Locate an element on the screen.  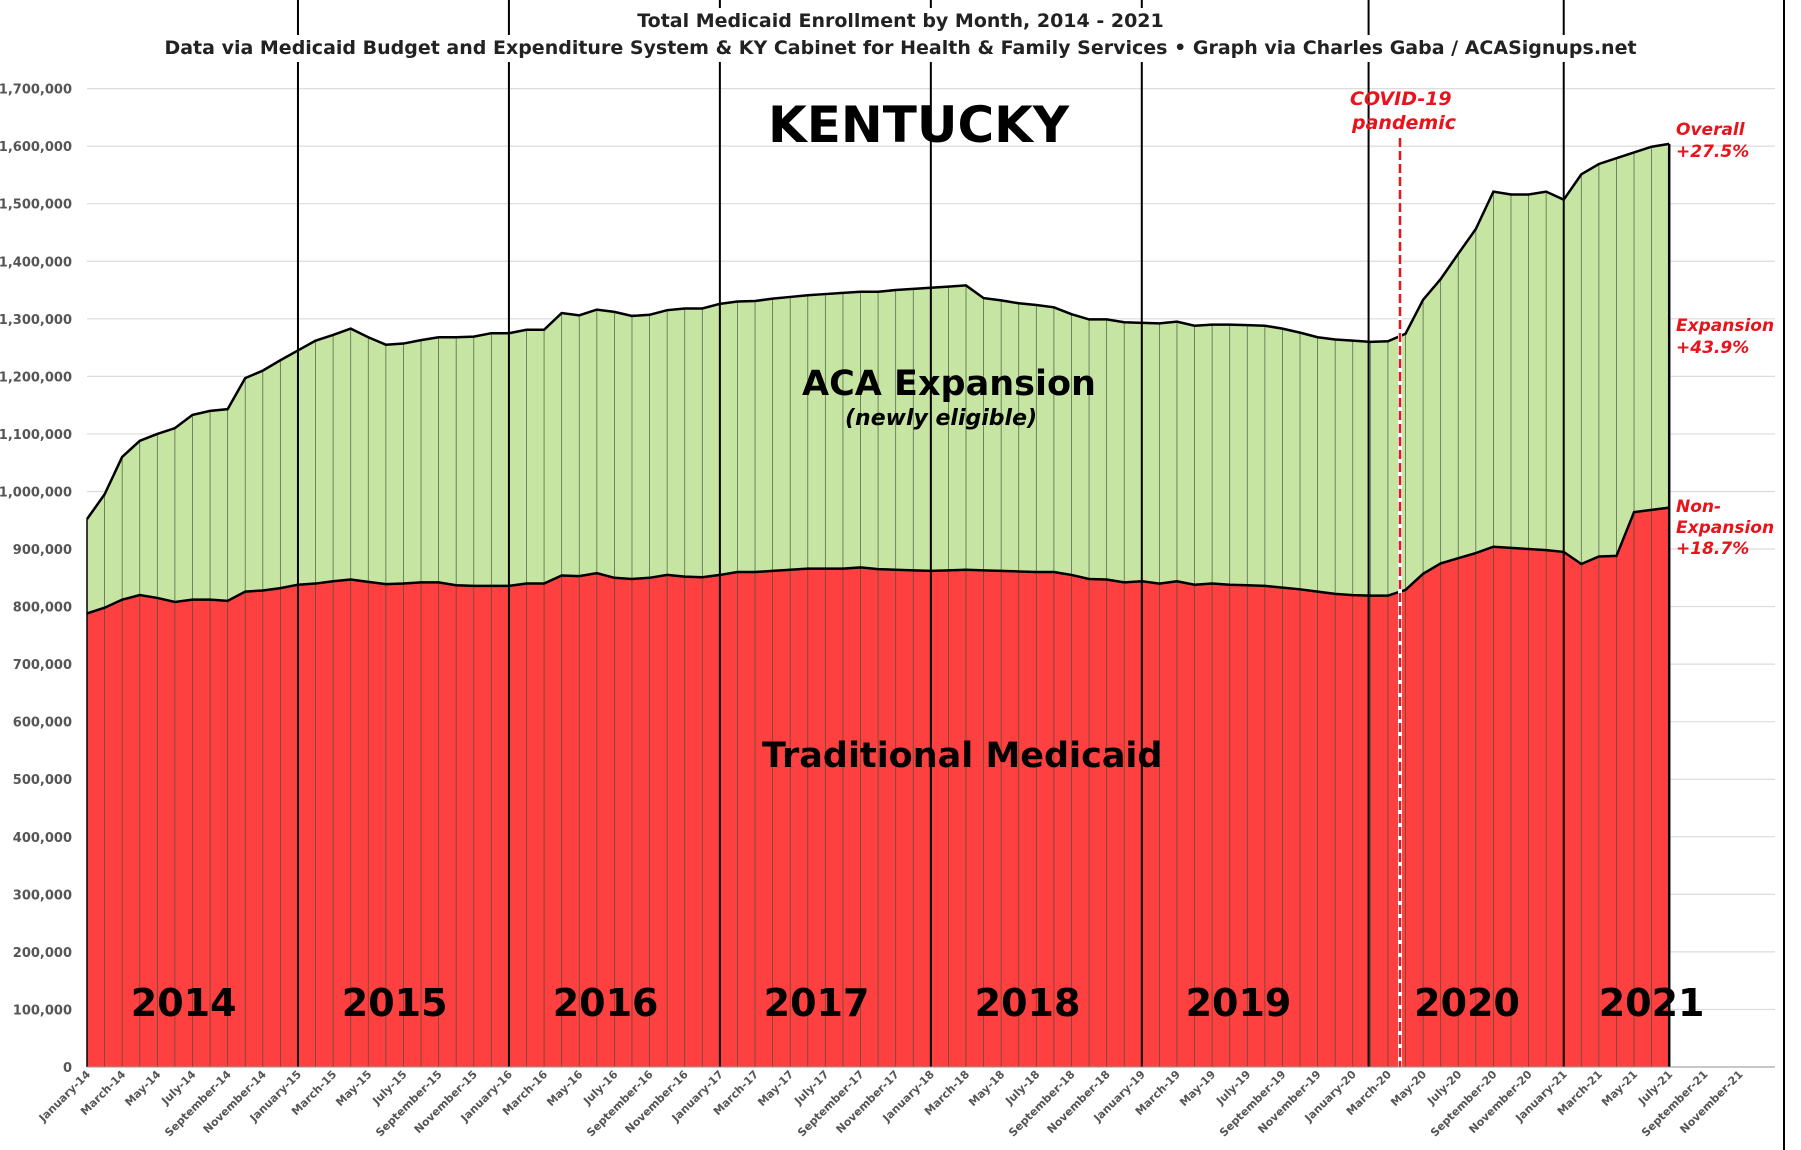
expansion-area-label: ACA Expansion is located at coordinates (949, 384).